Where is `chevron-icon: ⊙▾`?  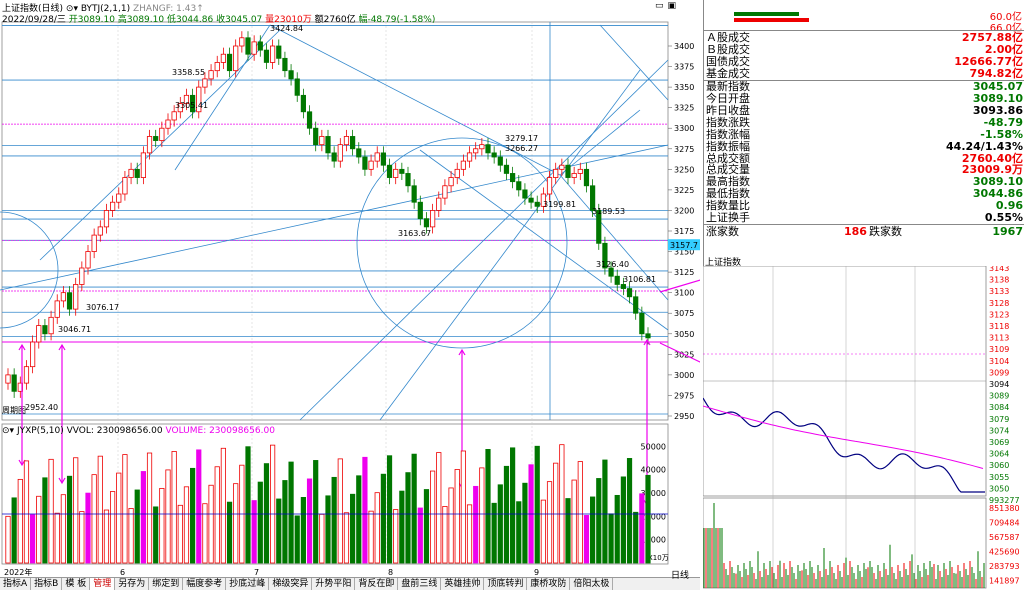 chevron-icon: ⊙▾ is located at coordinates (8, 431).